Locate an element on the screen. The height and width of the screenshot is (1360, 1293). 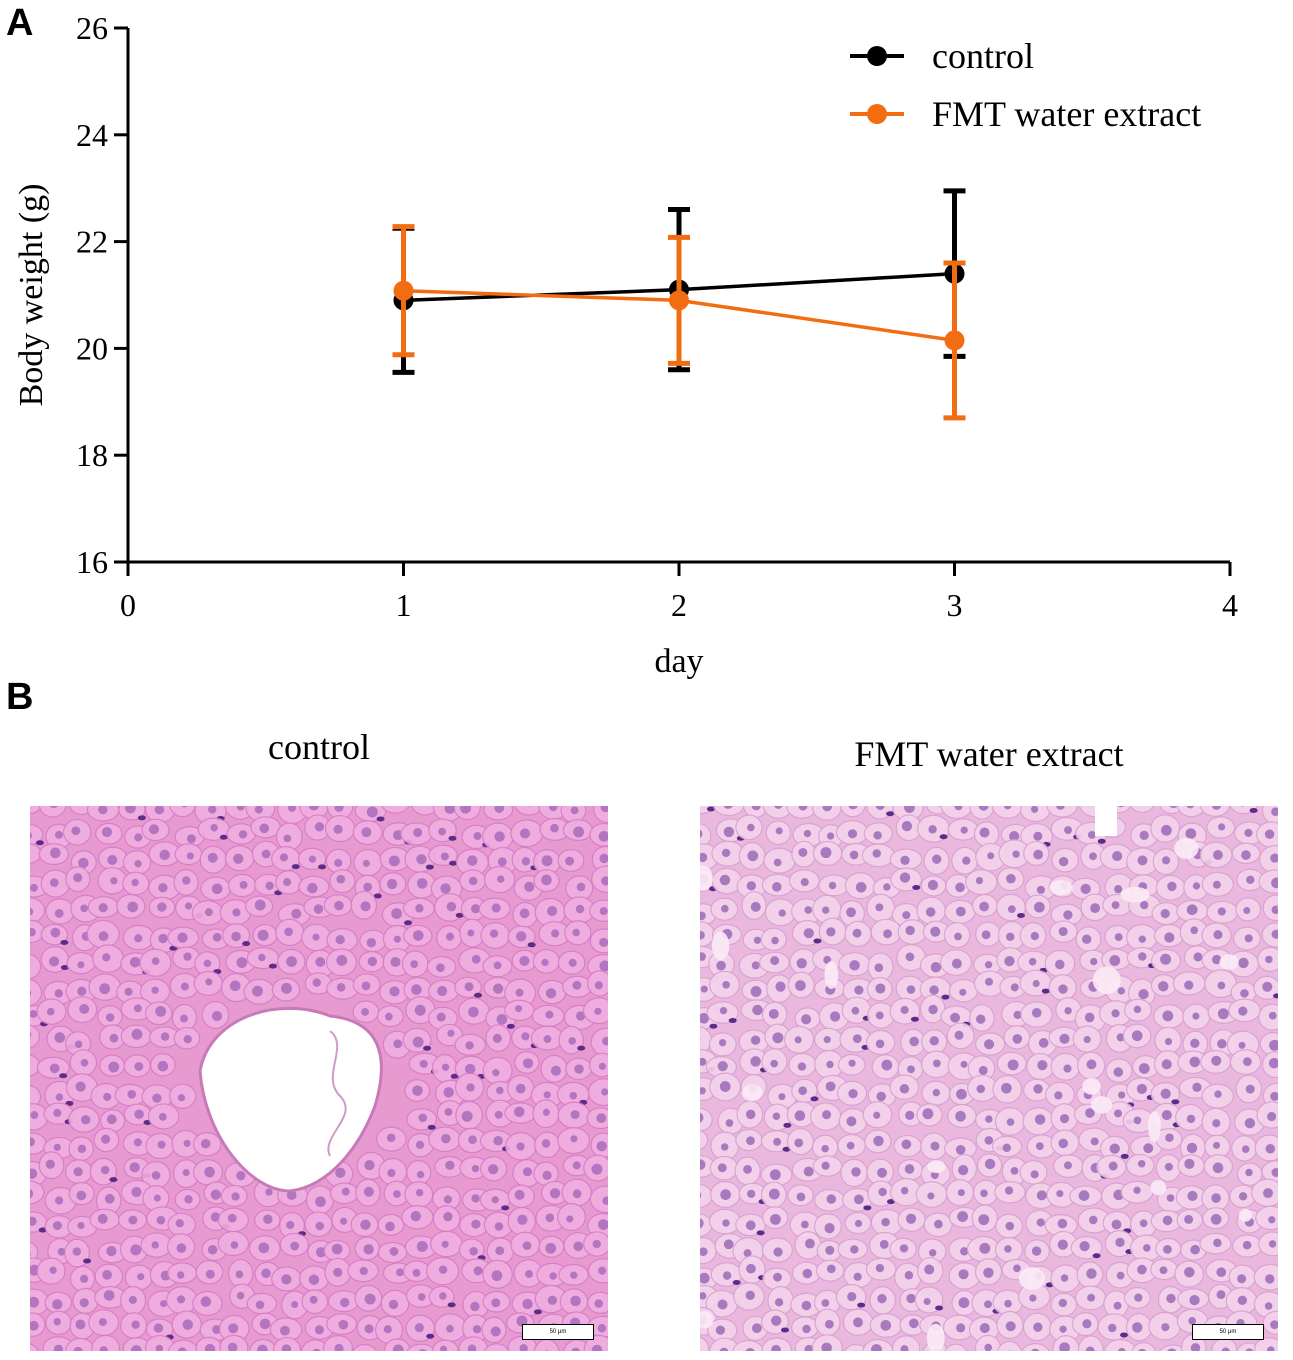
vein-endothelium-fold is located at coordinates (337, 1093).